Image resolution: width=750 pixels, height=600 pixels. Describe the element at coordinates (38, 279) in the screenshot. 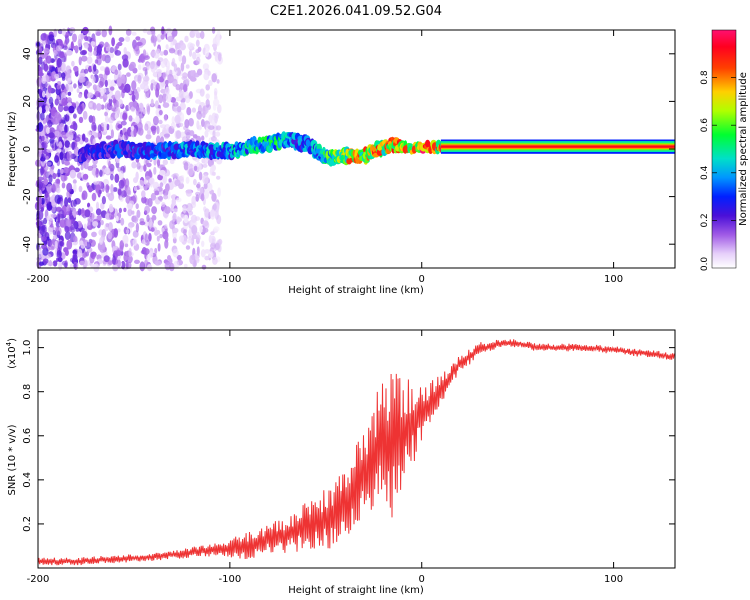

I see `x-tick-label: -200` at that location.